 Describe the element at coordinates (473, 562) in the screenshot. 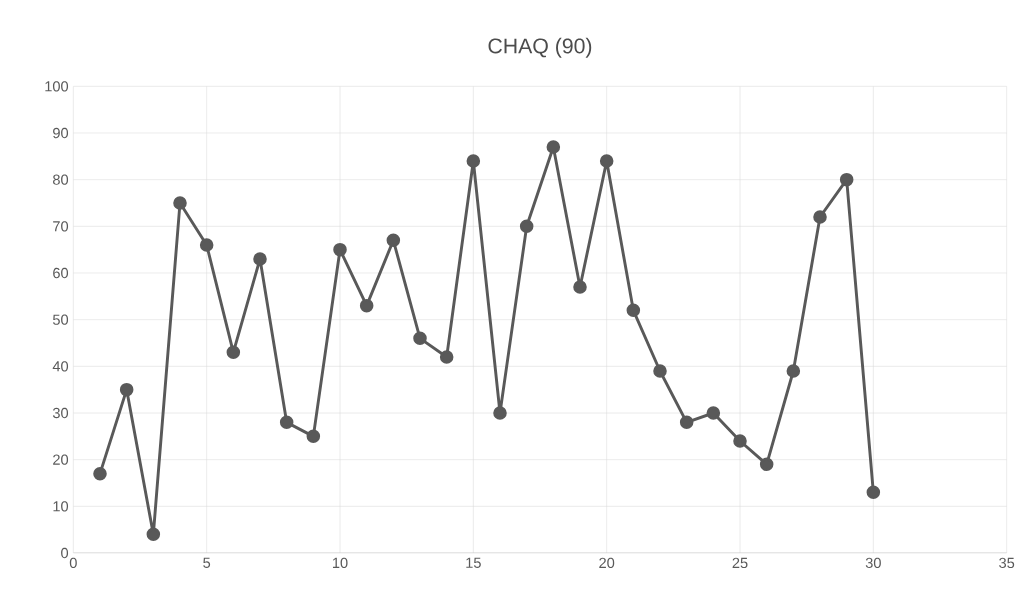

I see `x-tick-label: 15` at that location.